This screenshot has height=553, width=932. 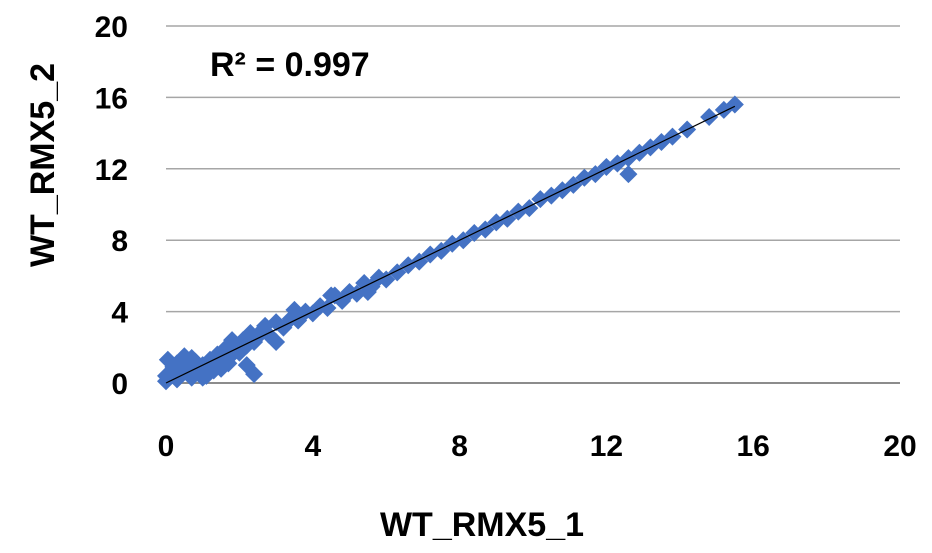 What do you see at coordinates (312, 446) in the screenshot?
I see `x-tick-label: 4` at bounding box center [312, 446].